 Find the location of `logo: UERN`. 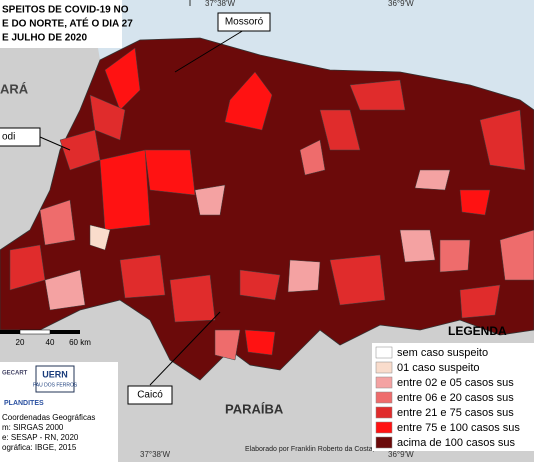

logo: UERN is located at coordinates (55, 374).